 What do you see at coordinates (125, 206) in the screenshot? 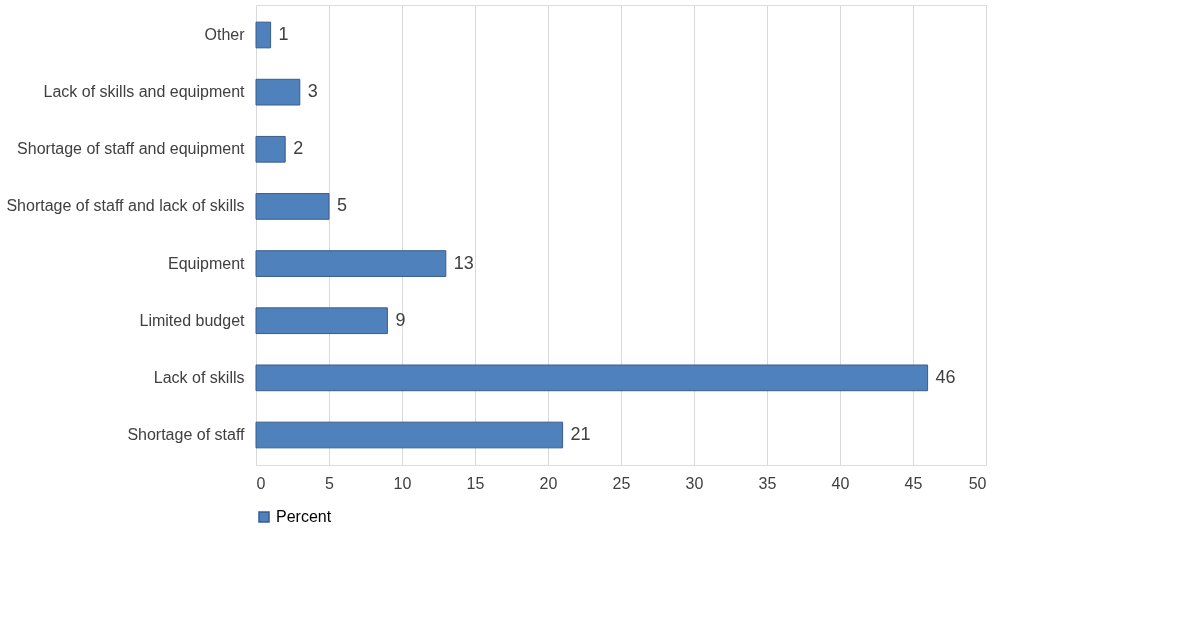
I see `y-tick-label: Shortage of staff and lack of skills` at bounding box center [125, 206].